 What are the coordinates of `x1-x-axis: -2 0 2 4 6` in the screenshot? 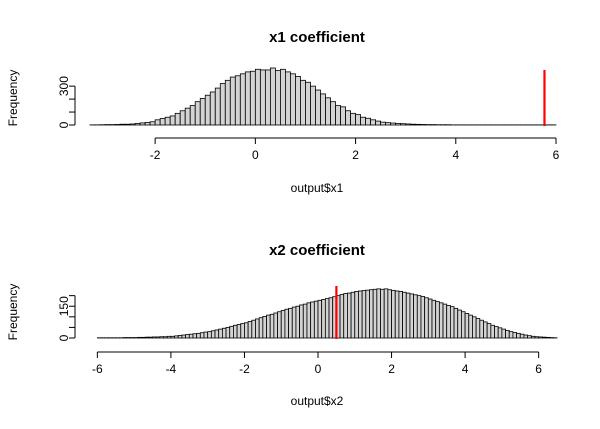 It's located at (355, 149).